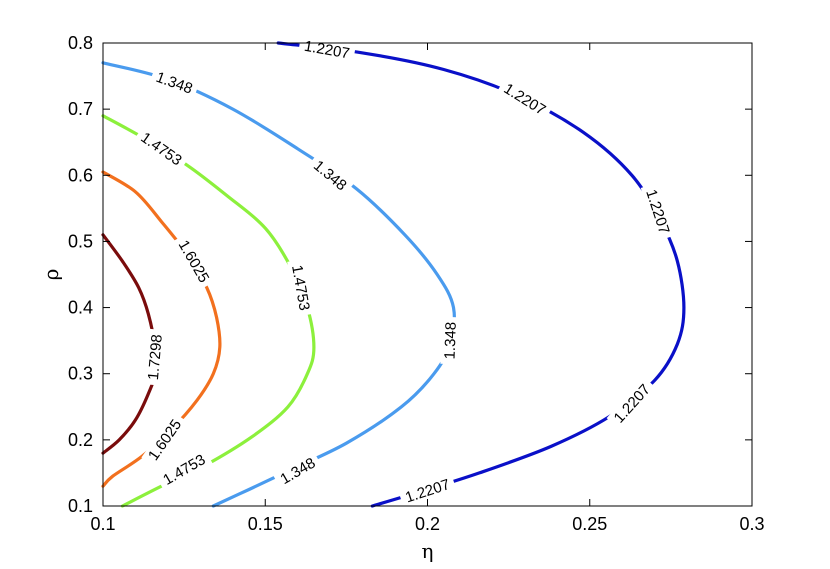  I want to click on y-tick-label: 0.1, so click(80, 506).